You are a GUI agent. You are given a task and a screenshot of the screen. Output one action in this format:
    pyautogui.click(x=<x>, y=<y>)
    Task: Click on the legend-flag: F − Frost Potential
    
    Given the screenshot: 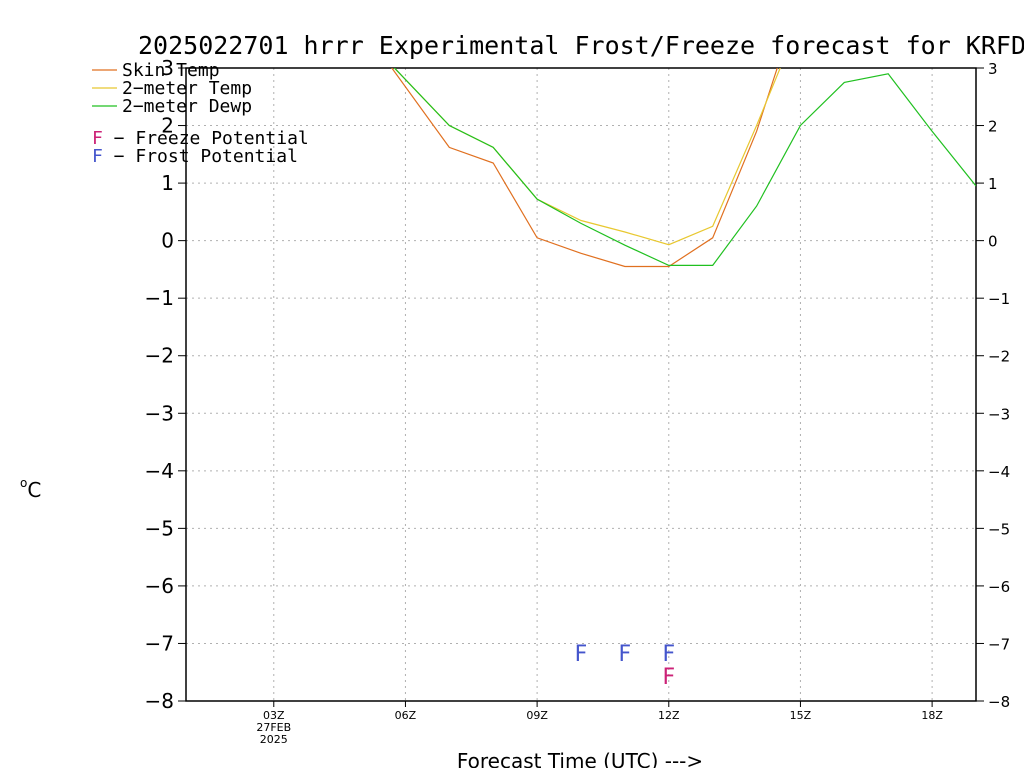 What is the action you would take?
    pyautogui.click(x=195, y=156)
    